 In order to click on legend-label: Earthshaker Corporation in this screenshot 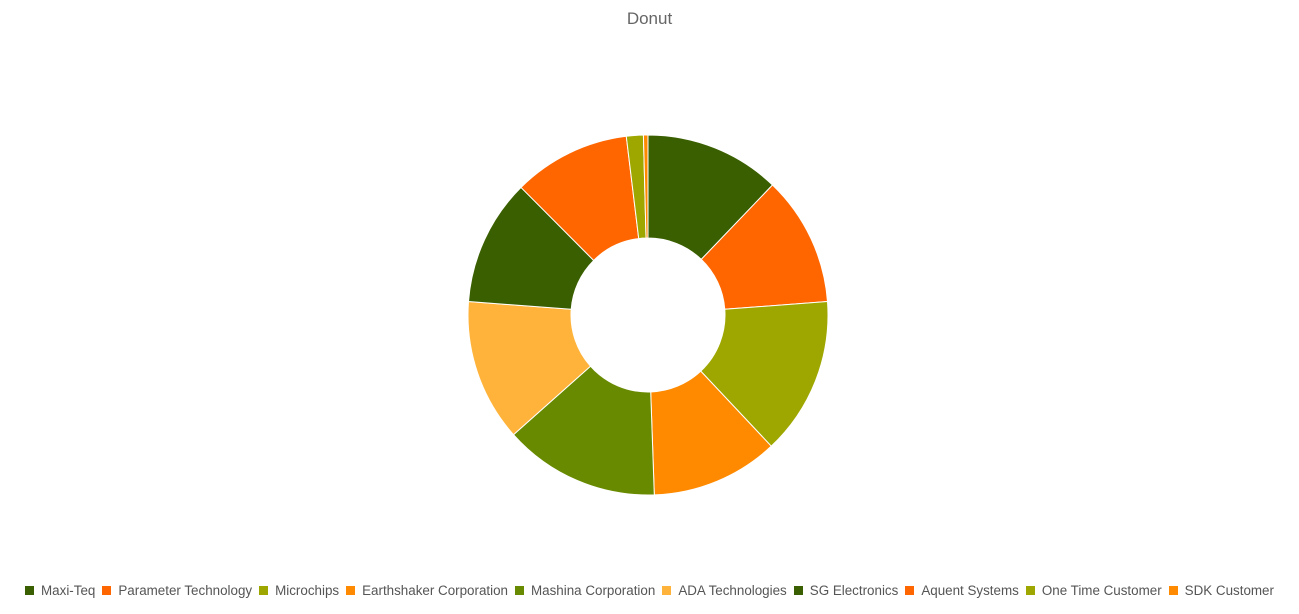, I will do `click(435, 590)`.